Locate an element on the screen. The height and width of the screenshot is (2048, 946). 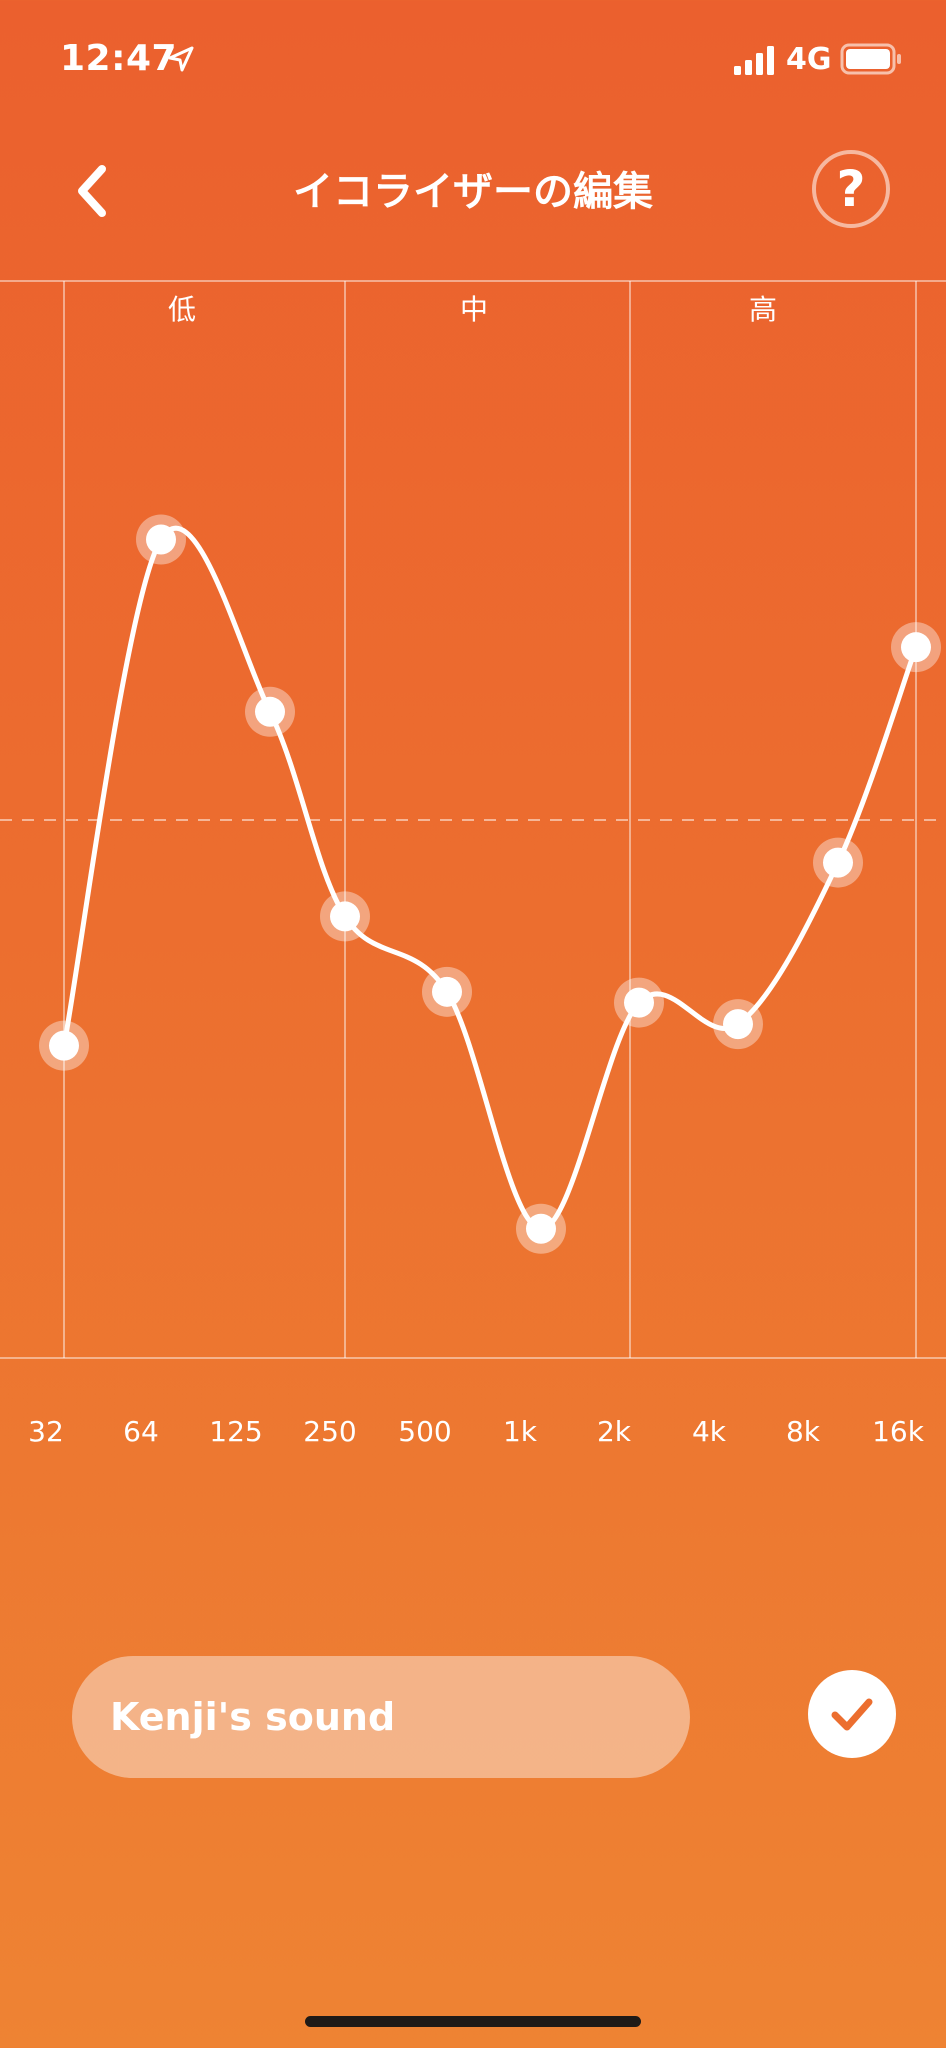
home-indicator is located at coordinates (473, 2021).